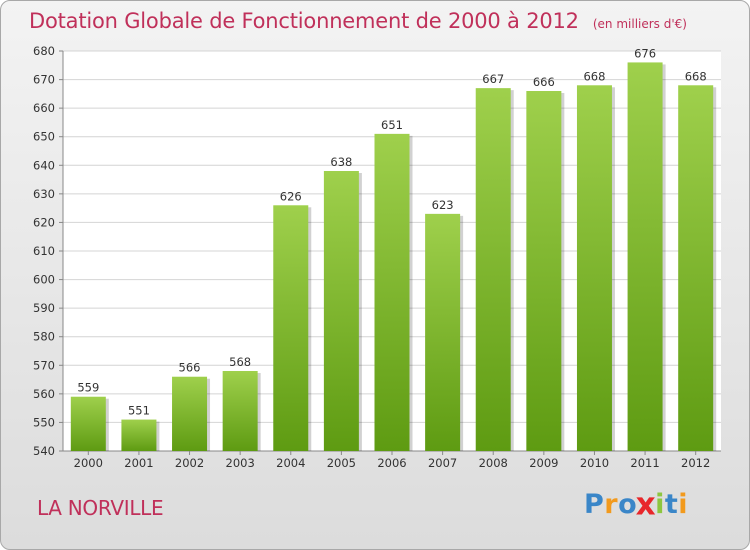  What do you see at coordinates (44, 51) in the screenshot?
I see `y-tick-label: 680` at bounding box center [44, 51].